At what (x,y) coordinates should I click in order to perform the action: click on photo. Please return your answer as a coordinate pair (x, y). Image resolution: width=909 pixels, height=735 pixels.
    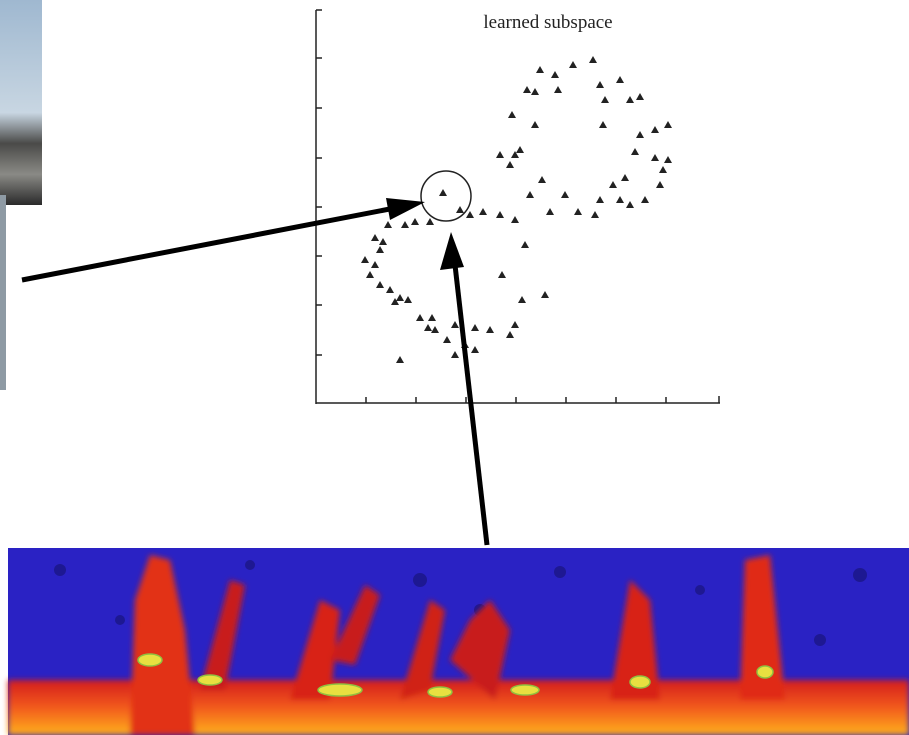
    Looking at the image, I should click on (21, 102).